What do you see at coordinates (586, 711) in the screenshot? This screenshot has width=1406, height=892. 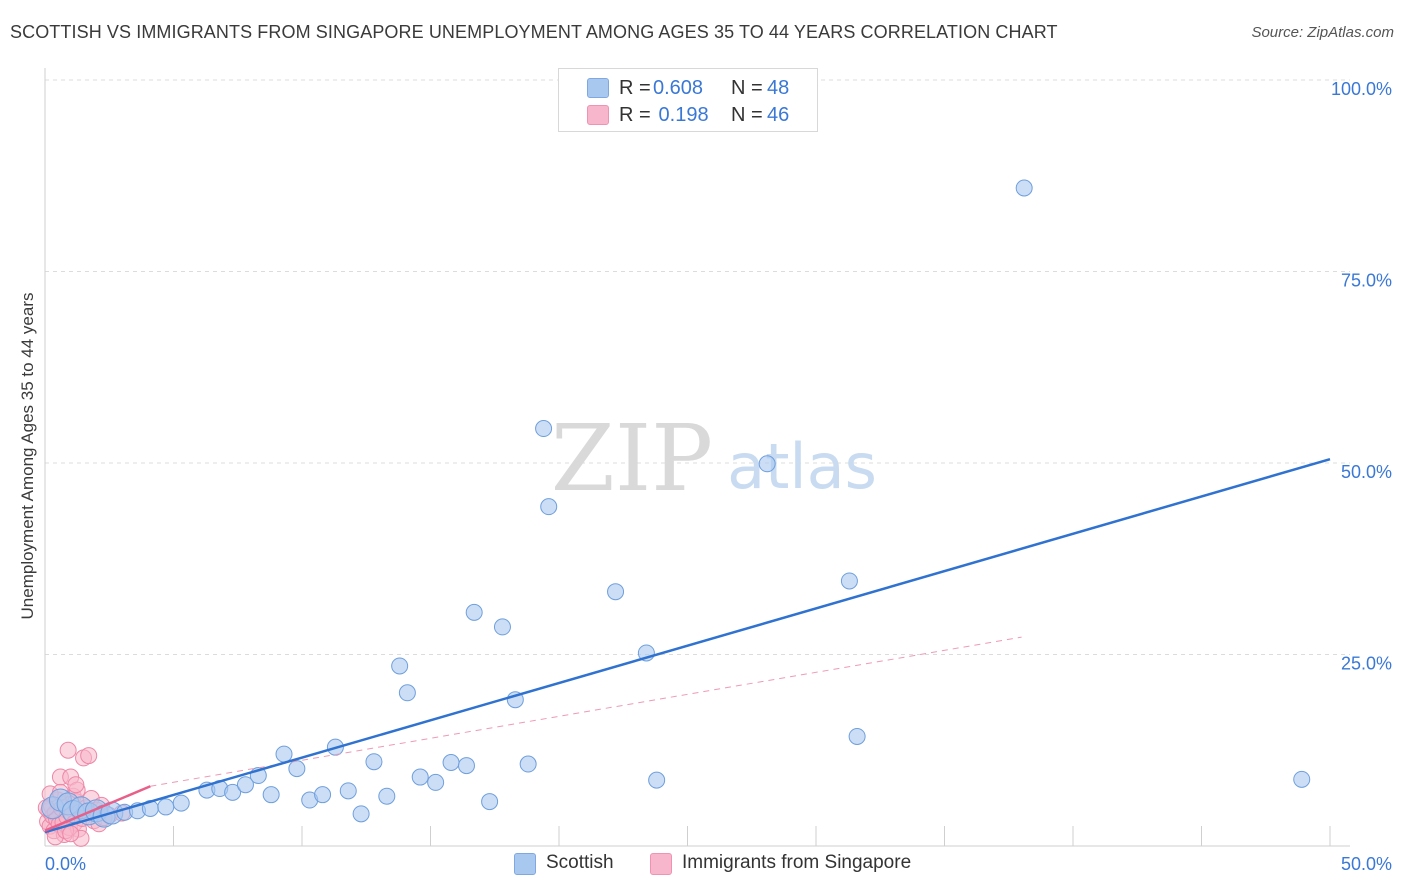 I see `trend-projection-singapore` at bounding box center [586, 711].